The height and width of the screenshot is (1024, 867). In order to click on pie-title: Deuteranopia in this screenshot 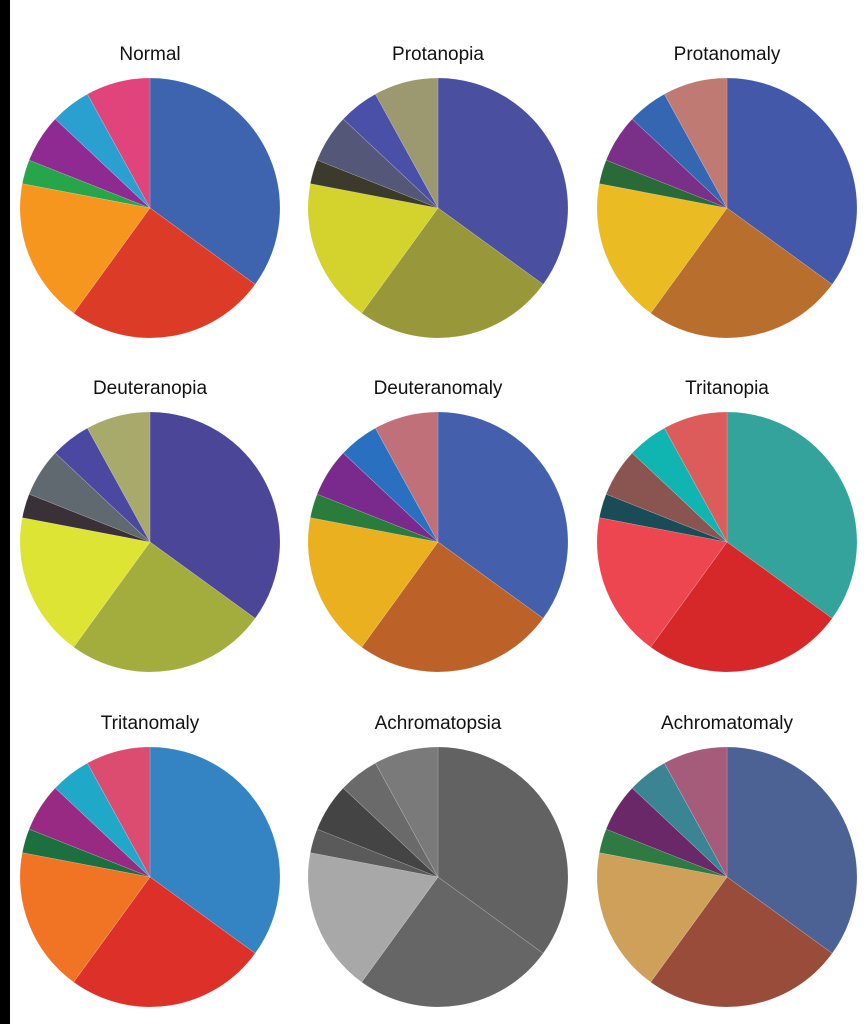, I will do `click(150, 388)`.